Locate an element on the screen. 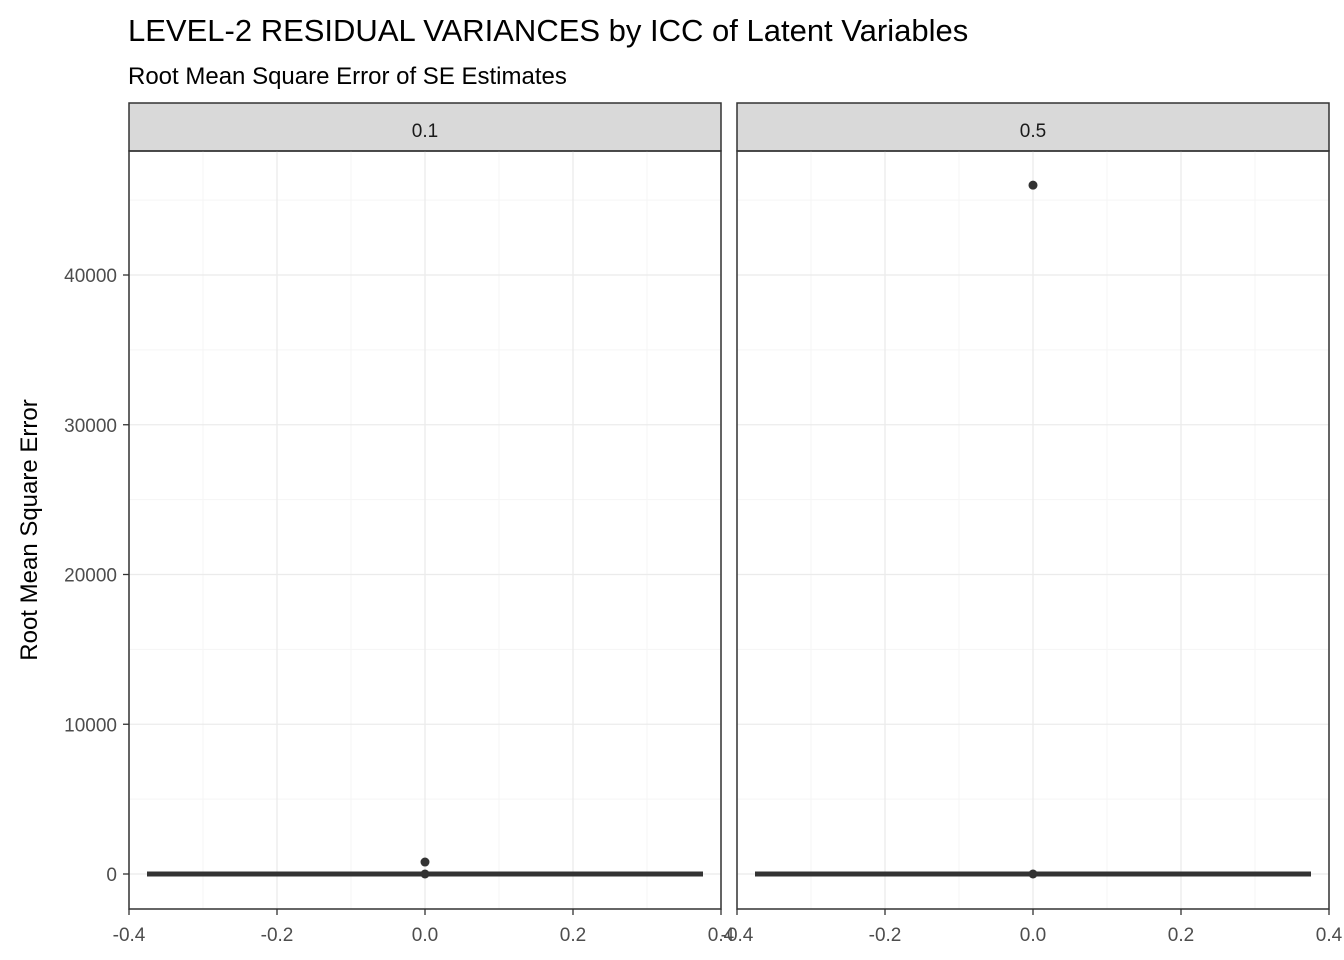 The image size is (1344, 960). y-tick-label: 20000 is located at coordinates (90, 576).